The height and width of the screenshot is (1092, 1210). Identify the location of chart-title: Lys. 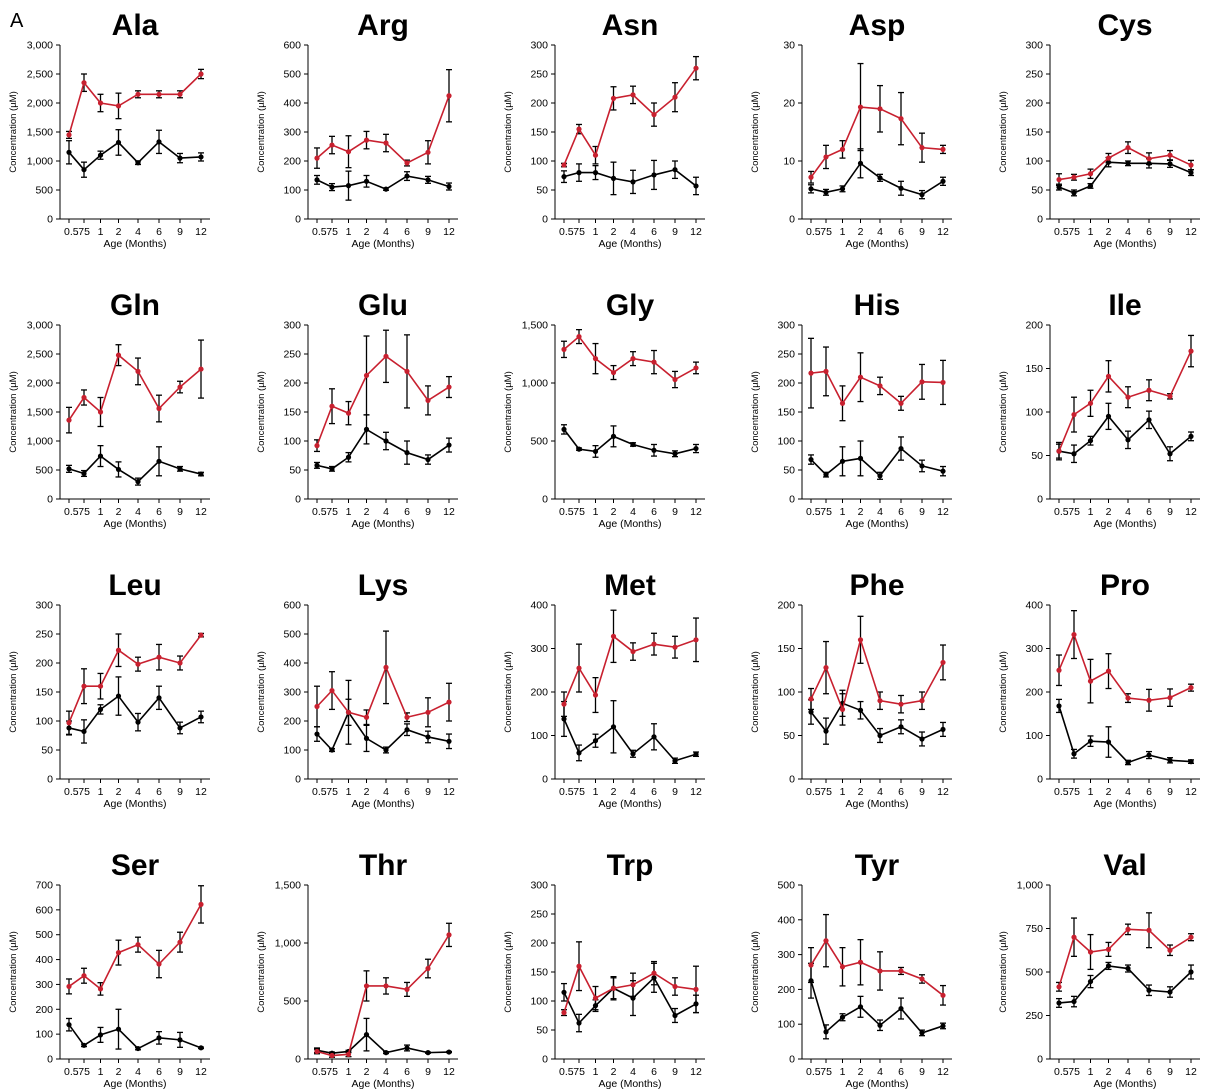
(383, 585).